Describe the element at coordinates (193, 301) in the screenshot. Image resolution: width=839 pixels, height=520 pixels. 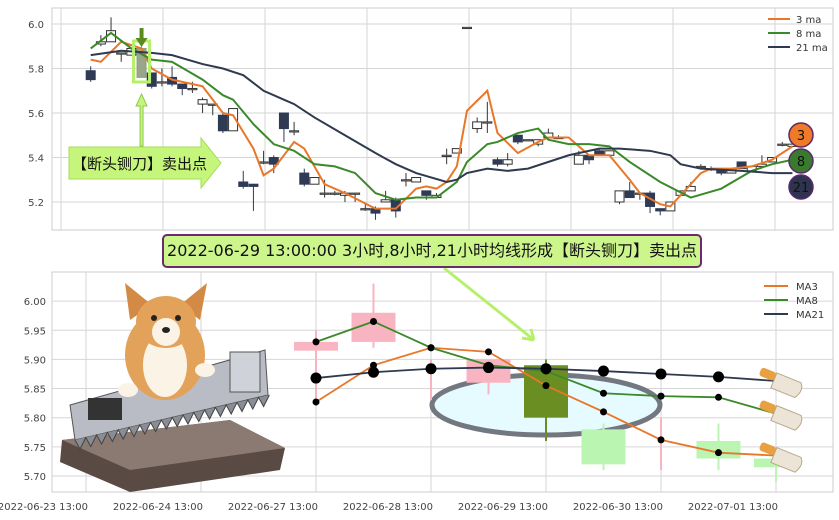
I see `corgi-ear-right` at that location.